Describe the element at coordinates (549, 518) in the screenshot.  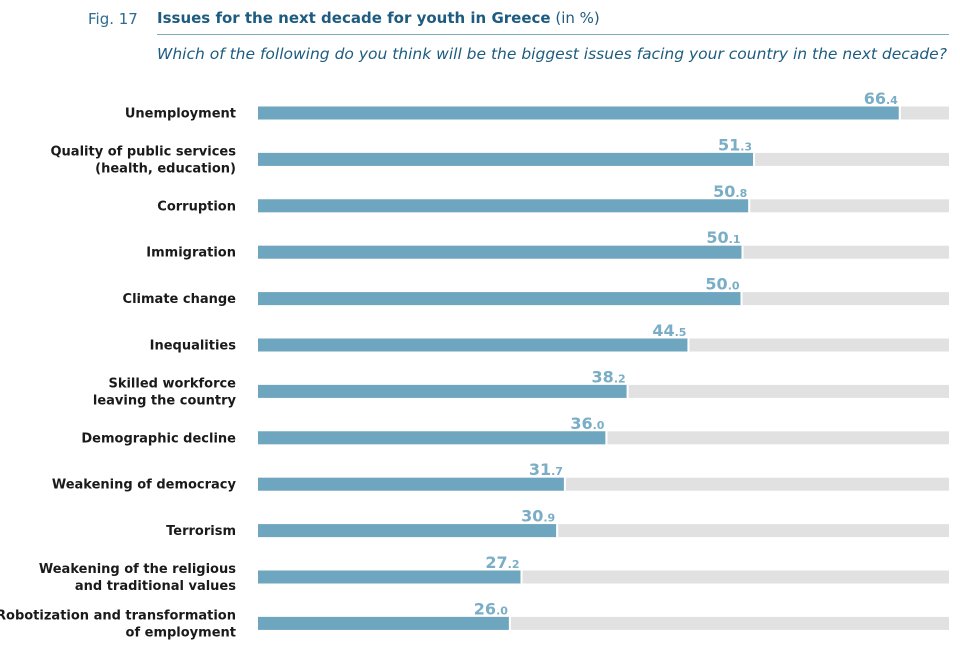
I see `value-label-decimal: .9` at that location.